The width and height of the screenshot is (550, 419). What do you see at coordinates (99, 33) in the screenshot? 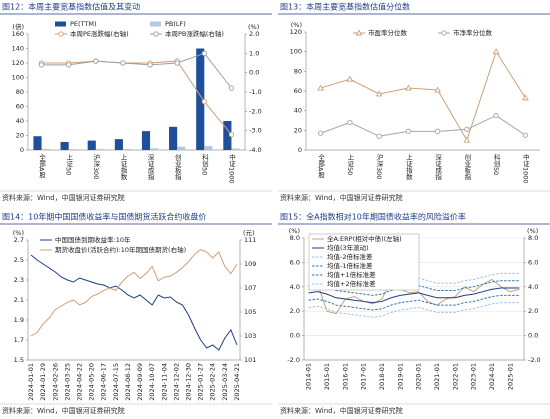
I see `legend-label: 本周PE涨跌幅(右轴)` at bounding box center [99, 33].